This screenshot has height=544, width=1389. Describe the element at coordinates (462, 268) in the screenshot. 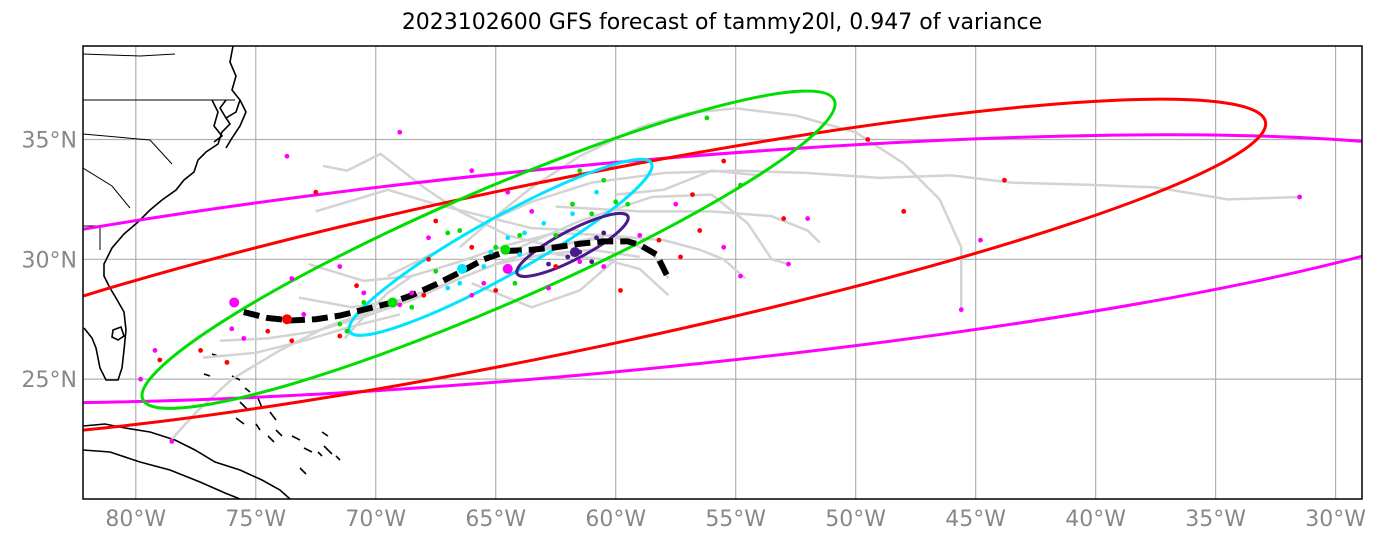

I see `cyan-mean-point` at that location.